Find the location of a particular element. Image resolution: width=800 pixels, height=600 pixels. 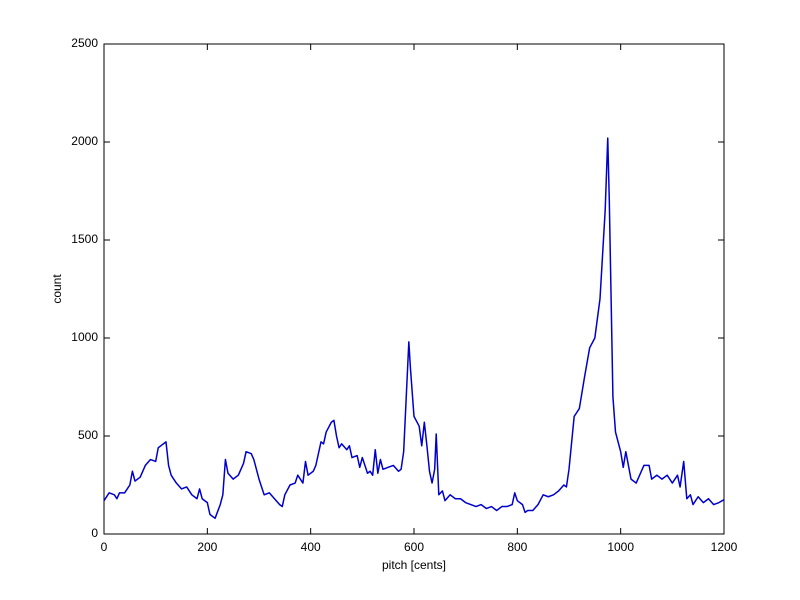

x-tick-label: 0 is located at coordinates (104, 547).